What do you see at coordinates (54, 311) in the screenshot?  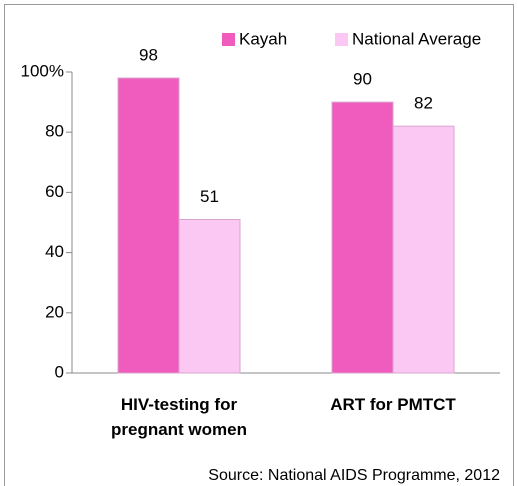 I see `y-tick-label: 20` at bounding box center [54, 311].